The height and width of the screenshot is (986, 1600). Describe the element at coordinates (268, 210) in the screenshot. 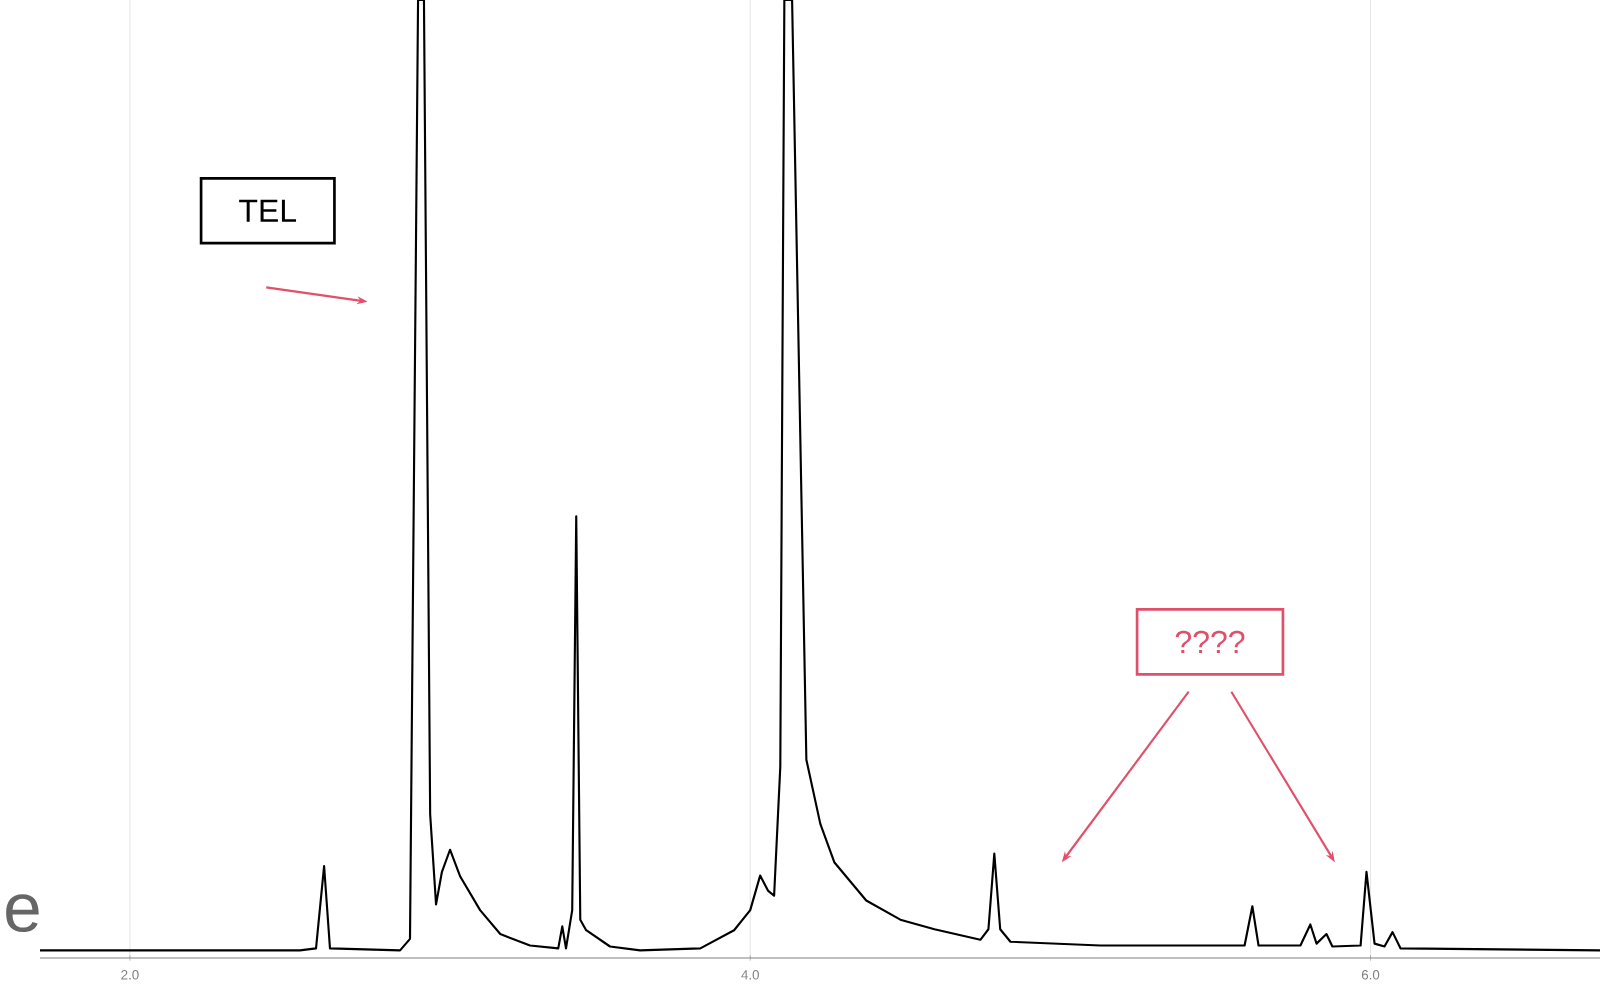

I see `annotation: TEL` at that location.